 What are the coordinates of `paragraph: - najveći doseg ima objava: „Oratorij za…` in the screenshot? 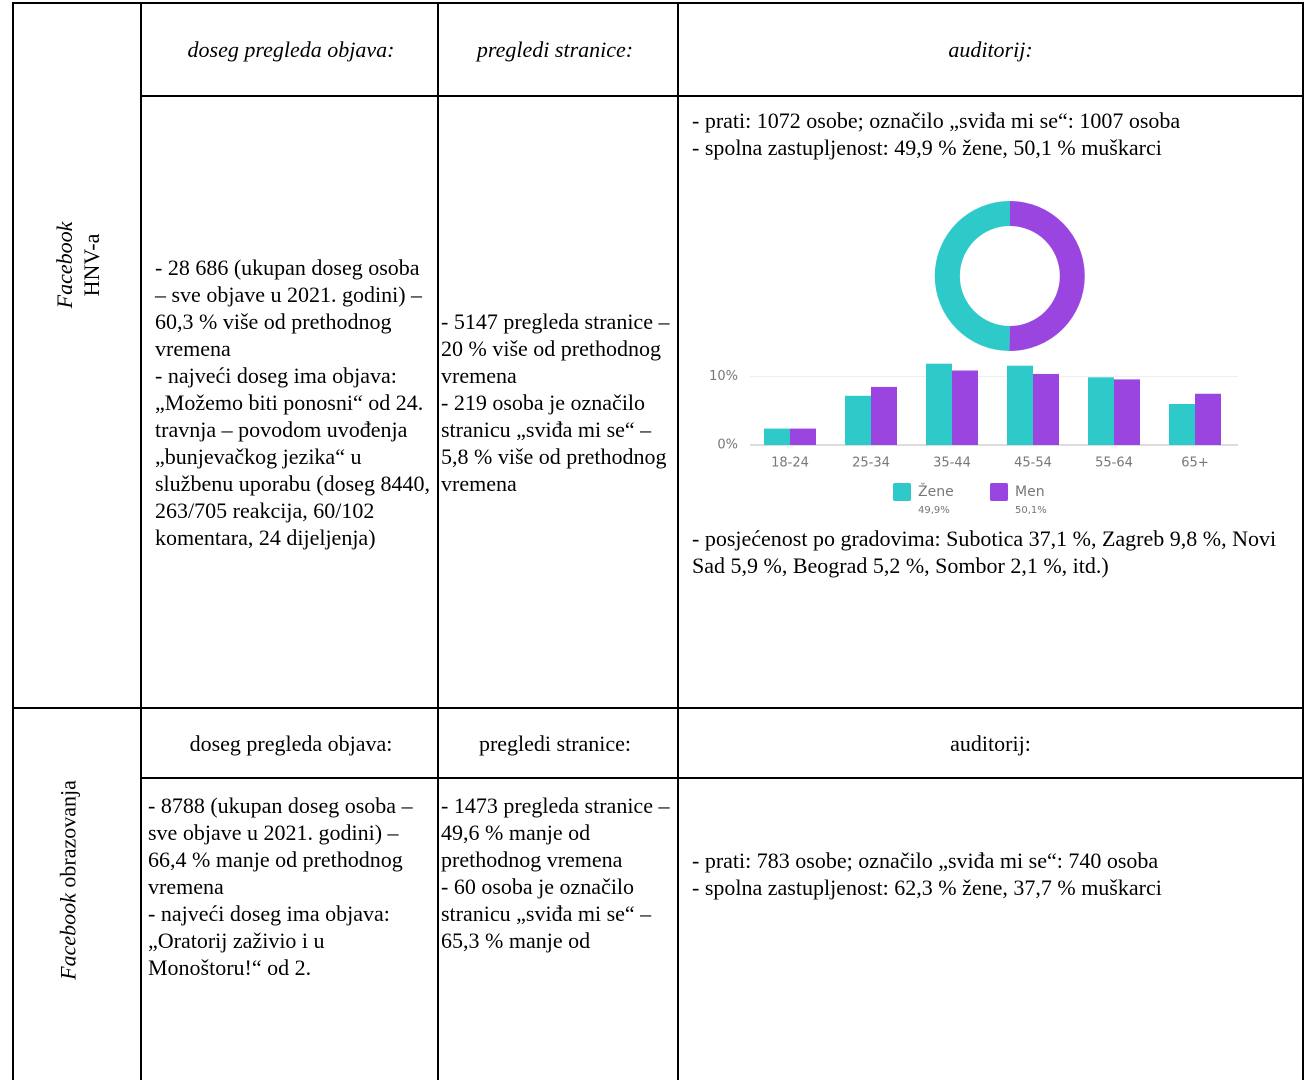 It's located at (269, 940).